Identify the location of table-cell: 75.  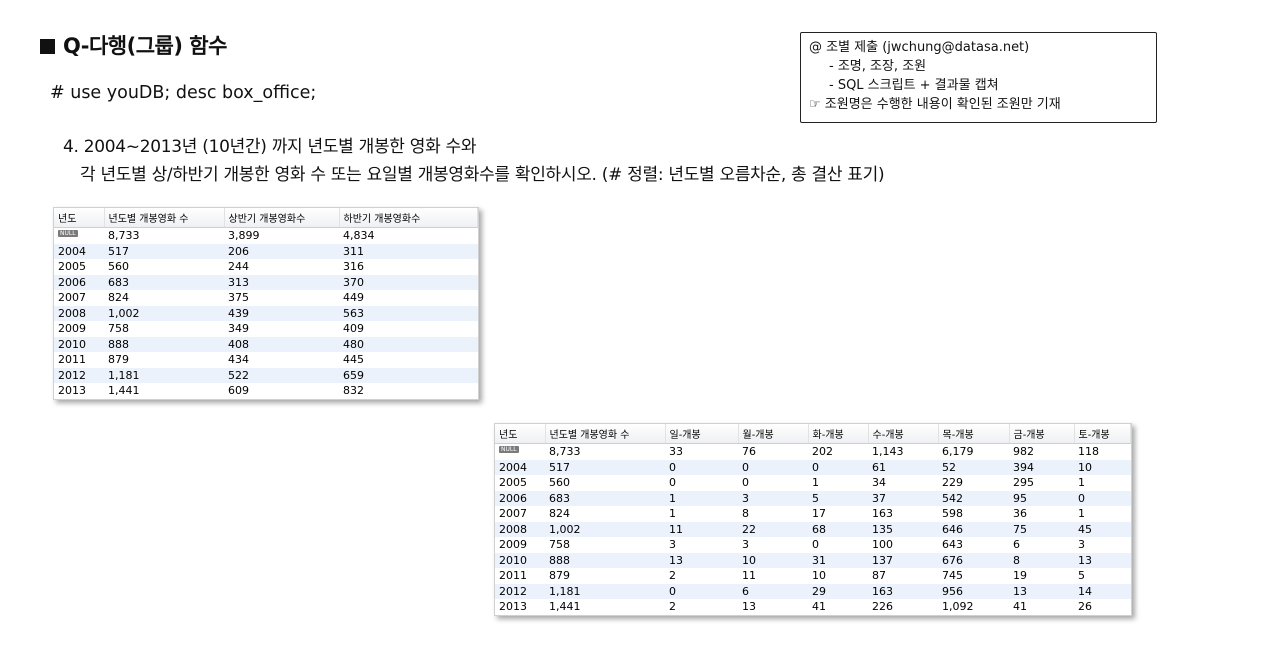
(1041, 529).